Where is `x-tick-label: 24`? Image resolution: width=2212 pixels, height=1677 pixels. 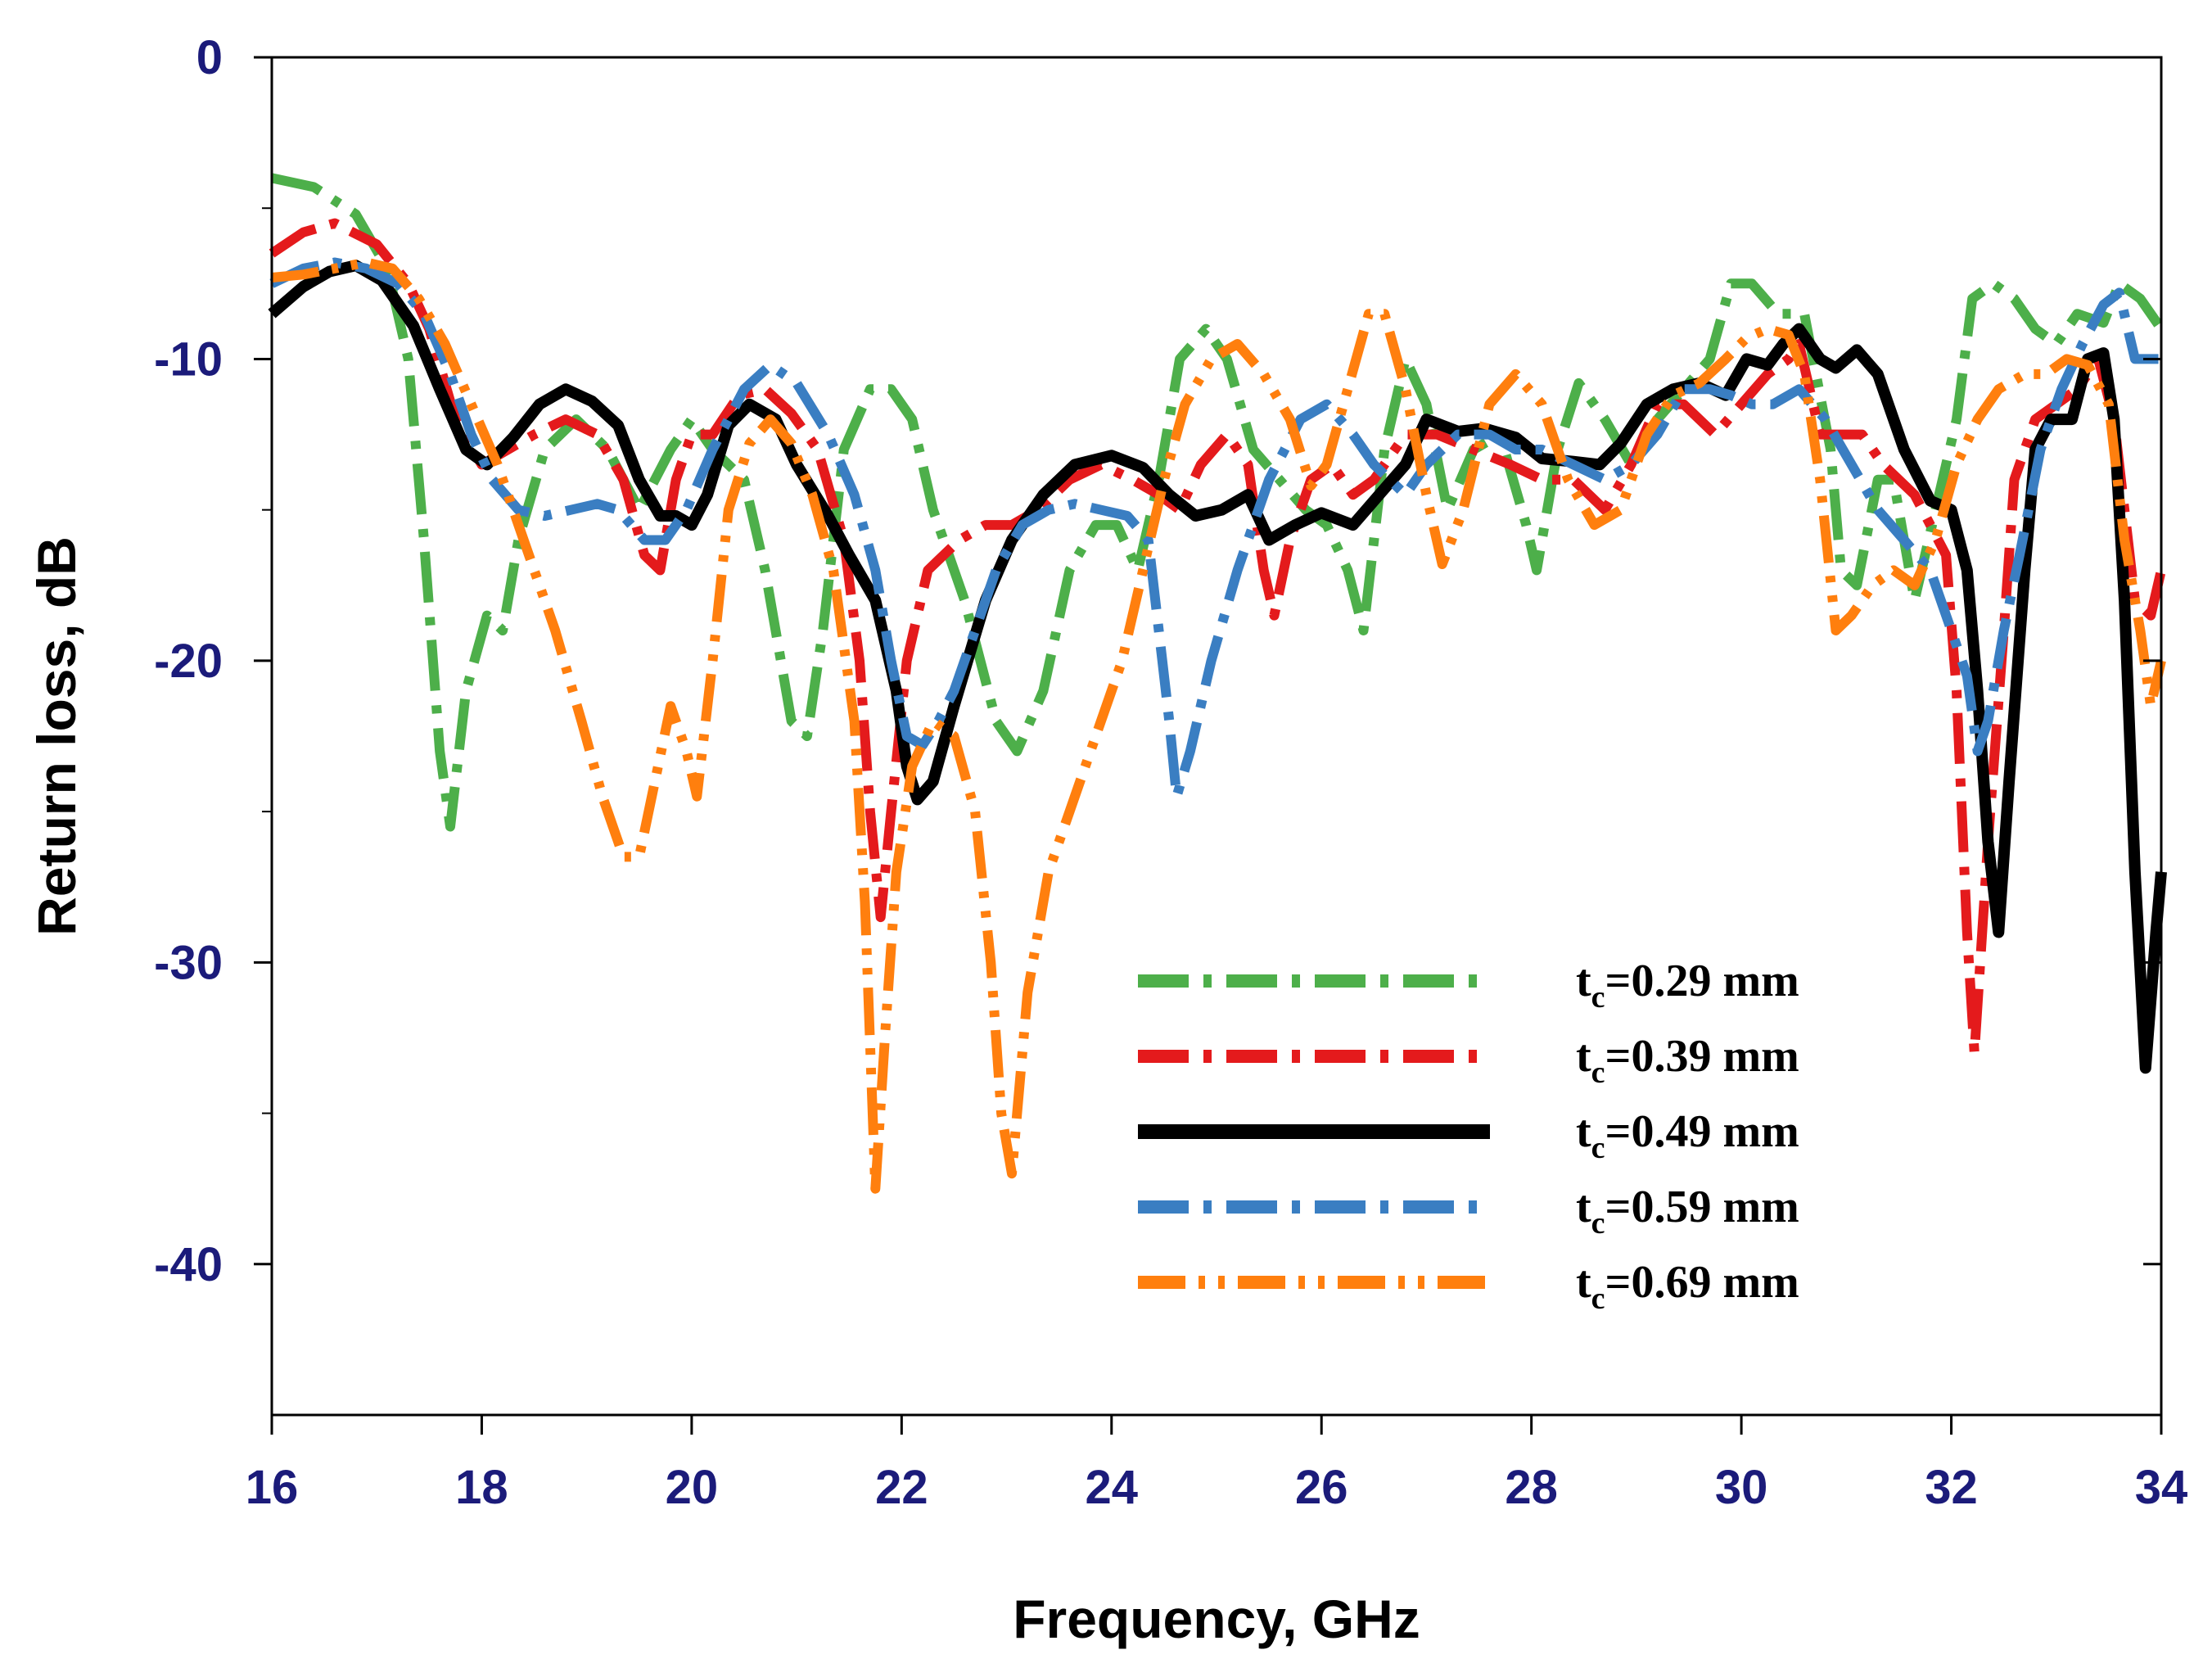
x-tick-label: 24 is located at coordinates (1113, 1487).